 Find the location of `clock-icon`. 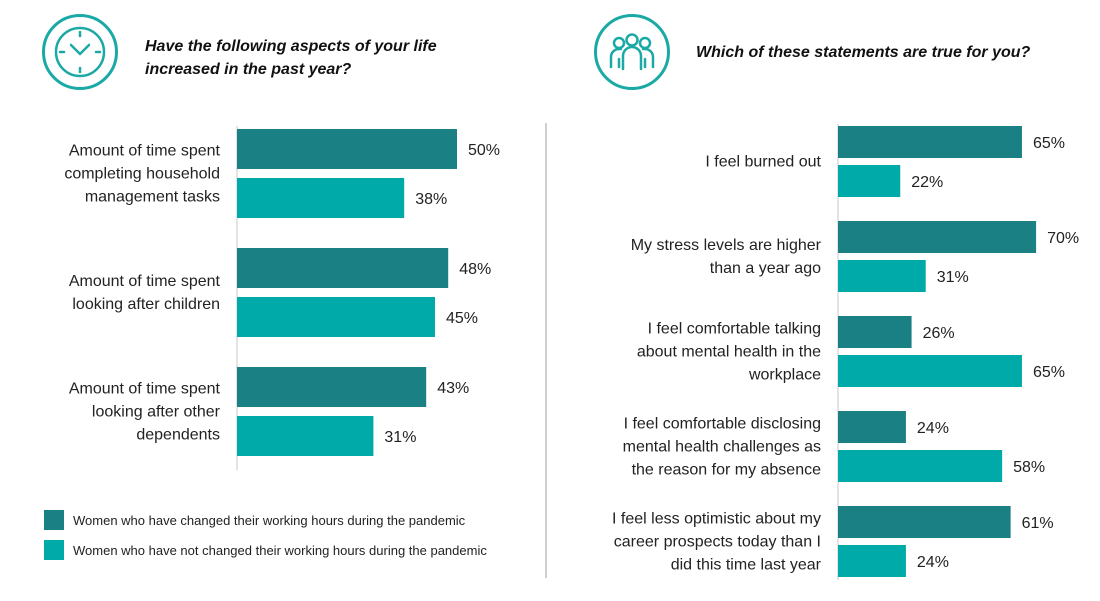

clock-icon is located at coordinates (80, 52).